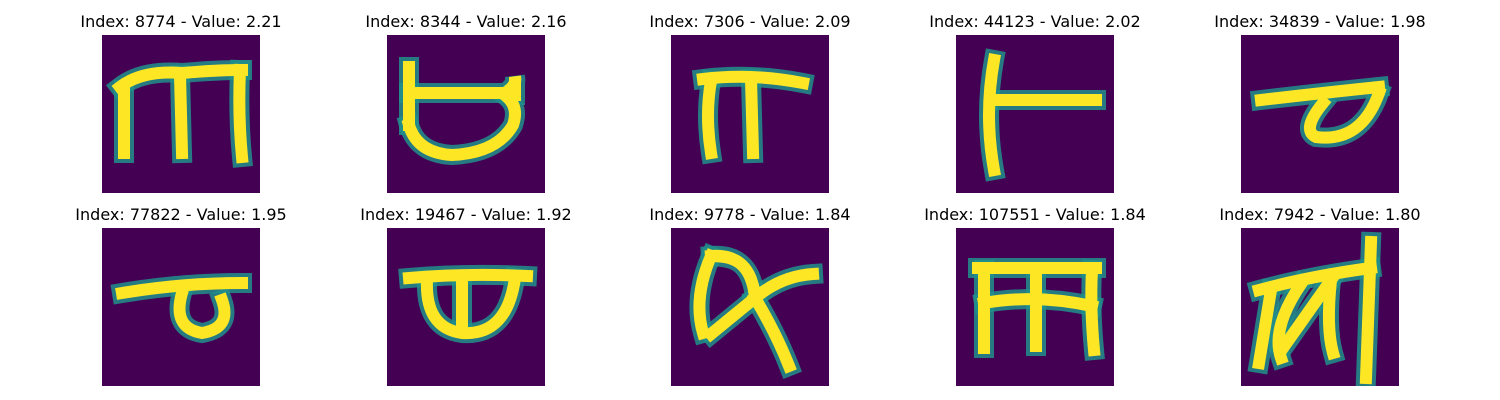 The width and height of the screenshot is (1500, 400). What do you see at coordinates (1320, 21) in the screenshot?
I see `tile-title: Index: 34839 - Value: 1.98` at bounding box center [1320, 21].